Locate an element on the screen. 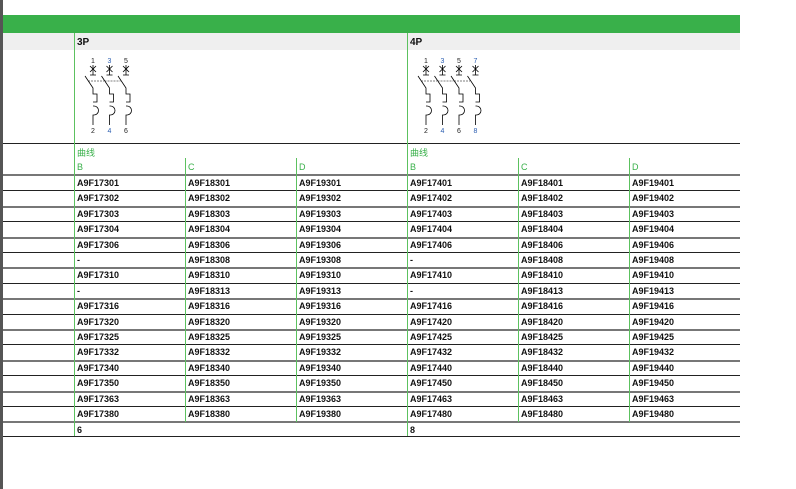 This screenshot has height=489, width=796. part-number: A9F17316 is located at coordinates (98, 306).